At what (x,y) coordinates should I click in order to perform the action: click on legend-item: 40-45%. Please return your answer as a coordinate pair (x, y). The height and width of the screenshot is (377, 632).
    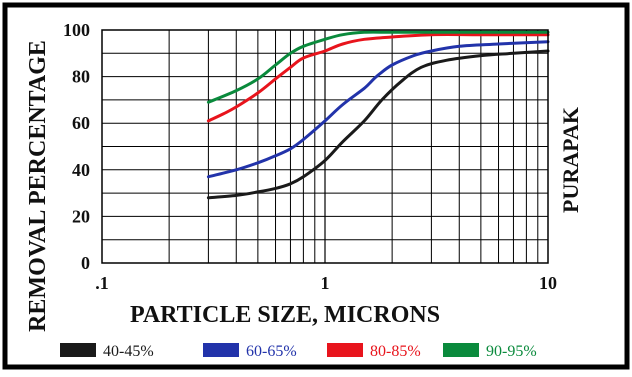
    Looking at the image, I should click on (107, 351).